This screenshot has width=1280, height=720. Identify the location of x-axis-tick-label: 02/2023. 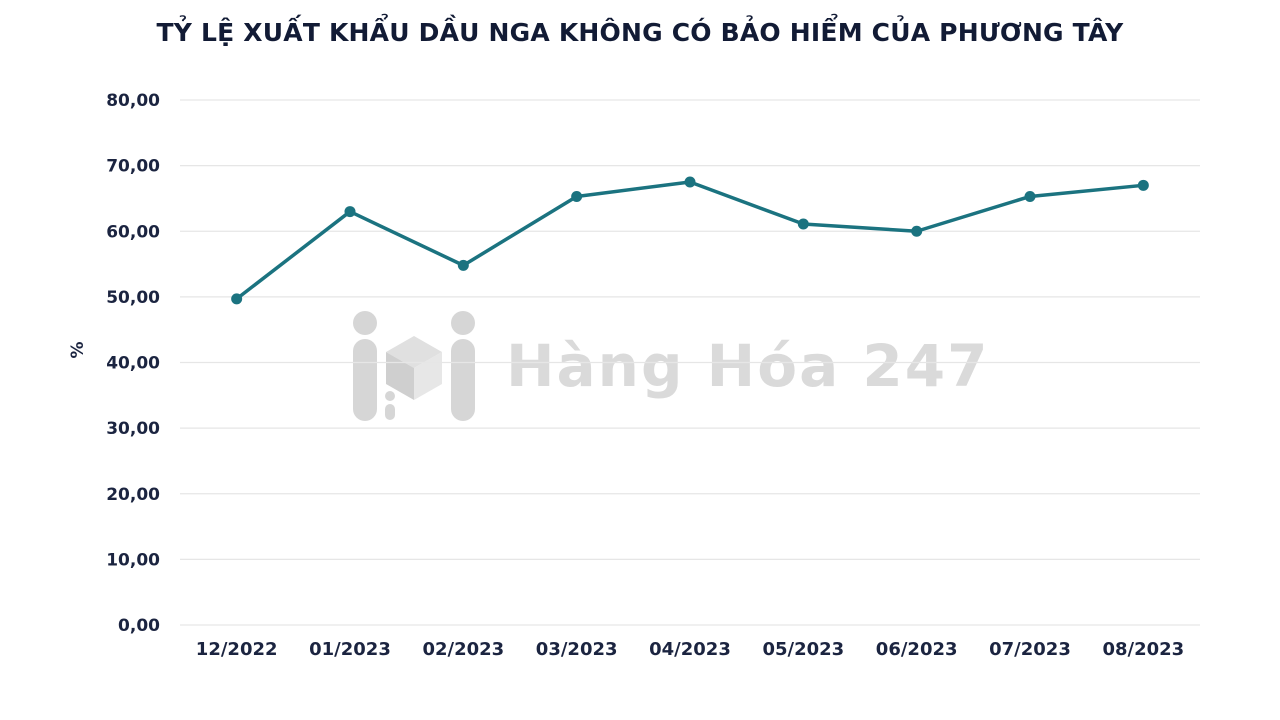
(463, 649).